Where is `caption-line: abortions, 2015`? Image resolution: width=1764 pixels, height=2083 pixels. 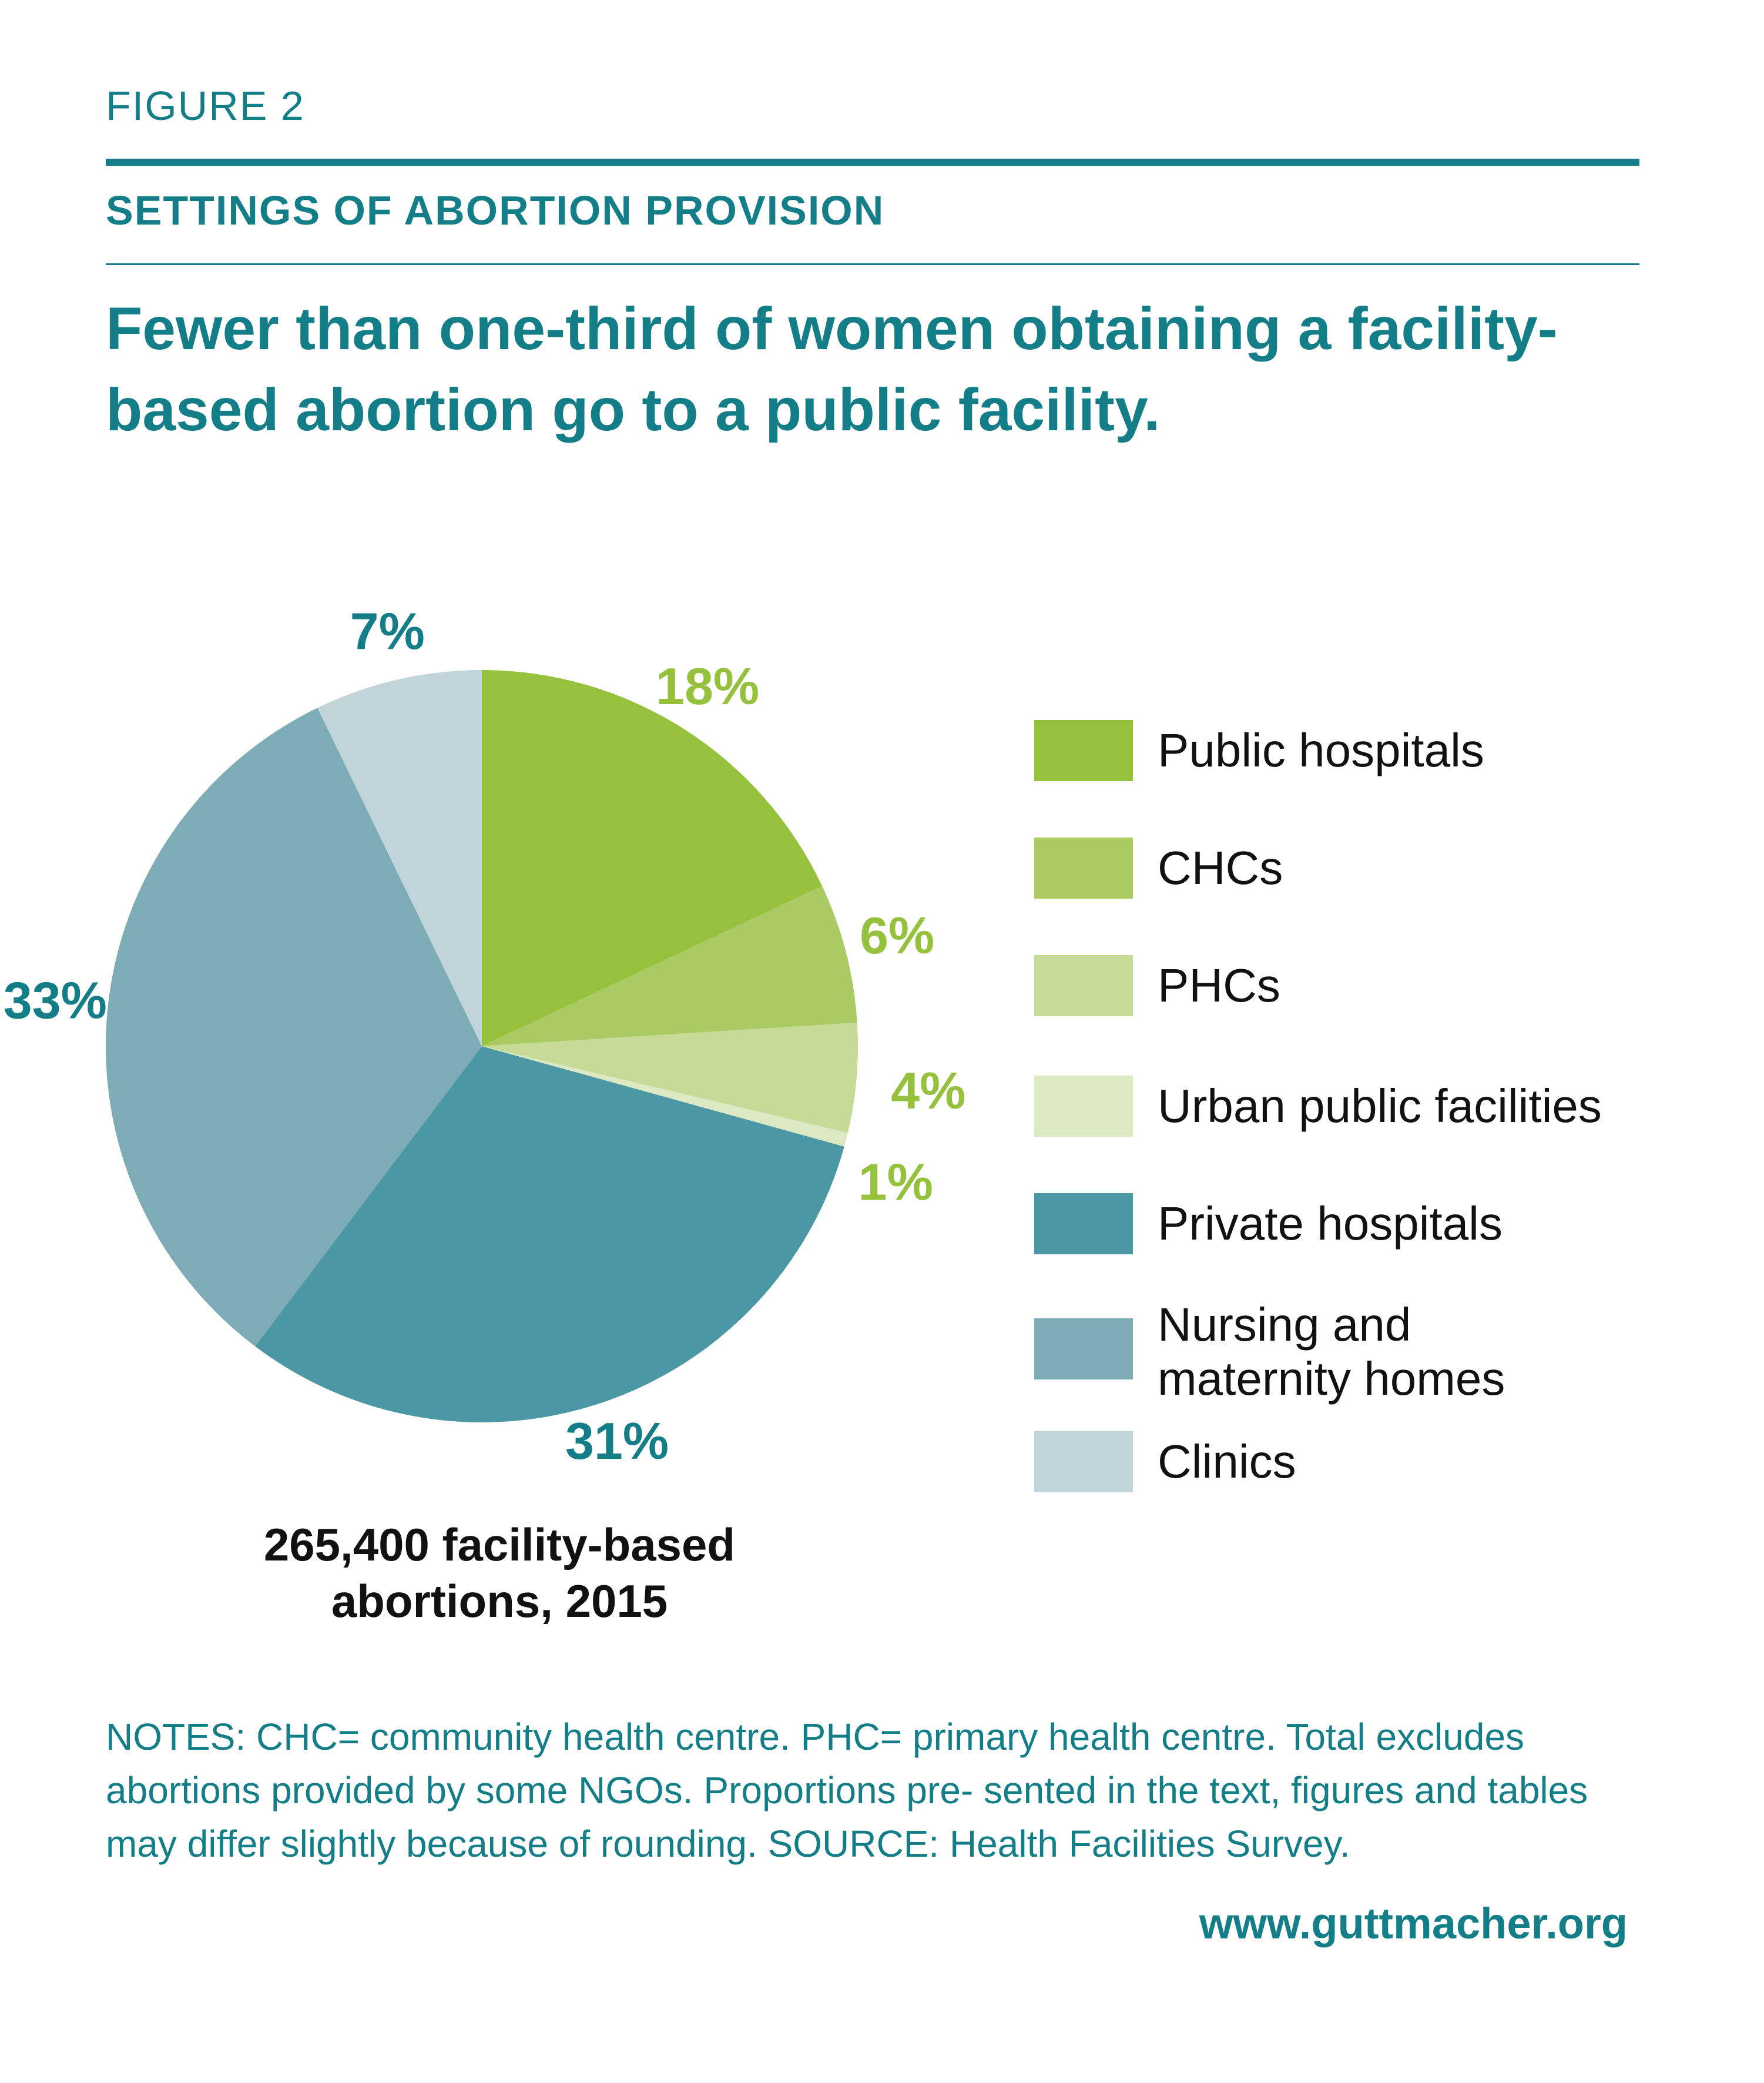
caption-line: abortions, 2015 is located at coordinates (499, 1601).